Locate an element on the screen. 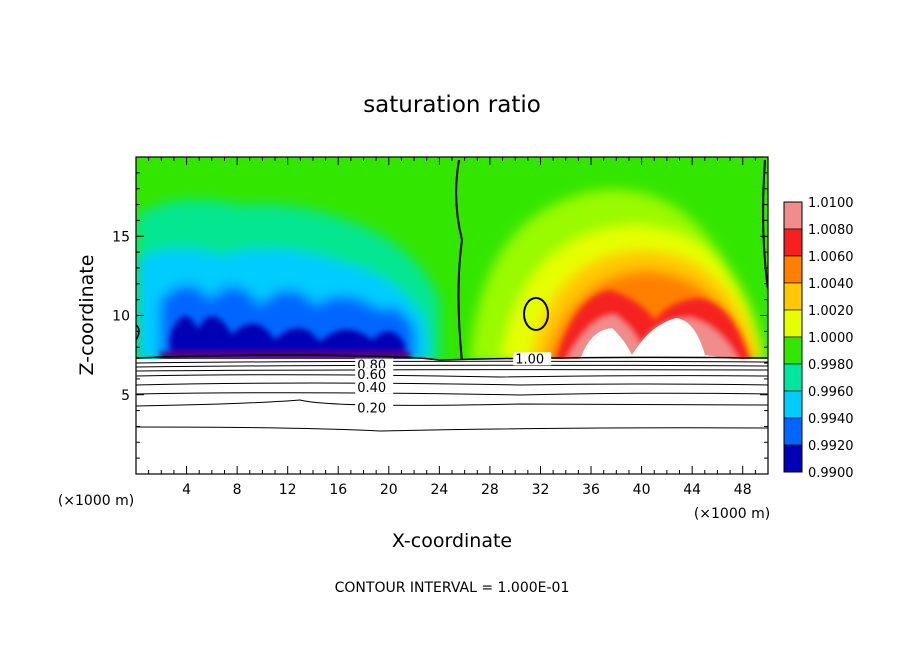 This screenshot has width=904, height=654. contour-interval-note: CONTOUR INTERVAL = 1.000E-01 is located at coordinates (452, 588).